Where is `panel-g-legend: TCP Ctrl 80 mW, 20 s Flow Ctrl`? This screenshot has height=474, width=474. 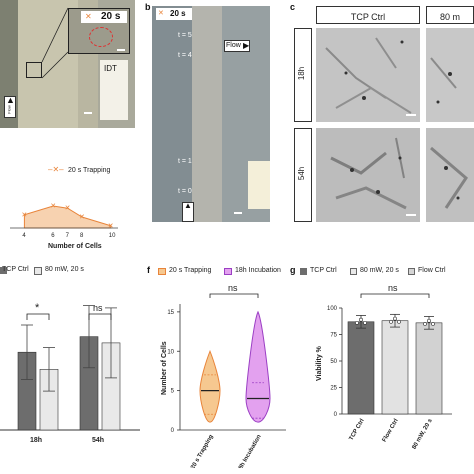
panel-g-legend: TCP Ctrl 80 mW, 20 s Flow Ctrl is located at coordinates (387, 272).